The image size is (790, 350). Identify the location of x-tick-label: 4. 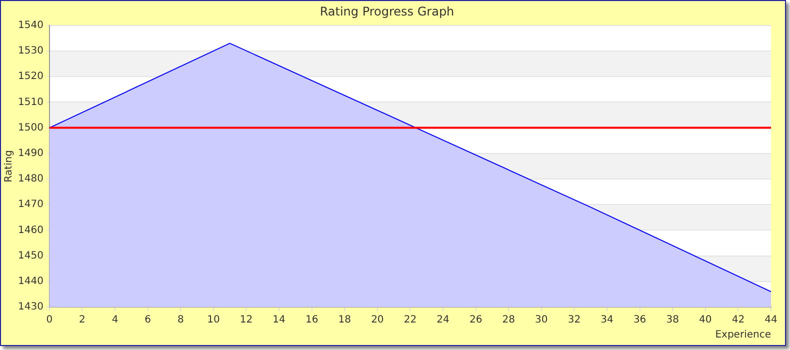
(115, 320).